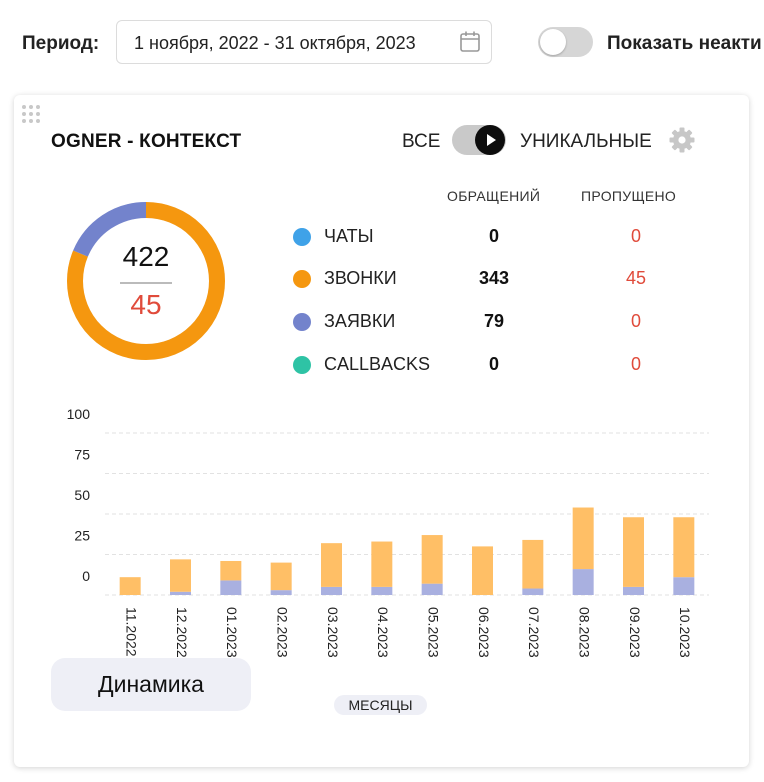  Describe the element at coordinates (79, 414) in the screenshot. I see `y-tick-label: 100` at that location.